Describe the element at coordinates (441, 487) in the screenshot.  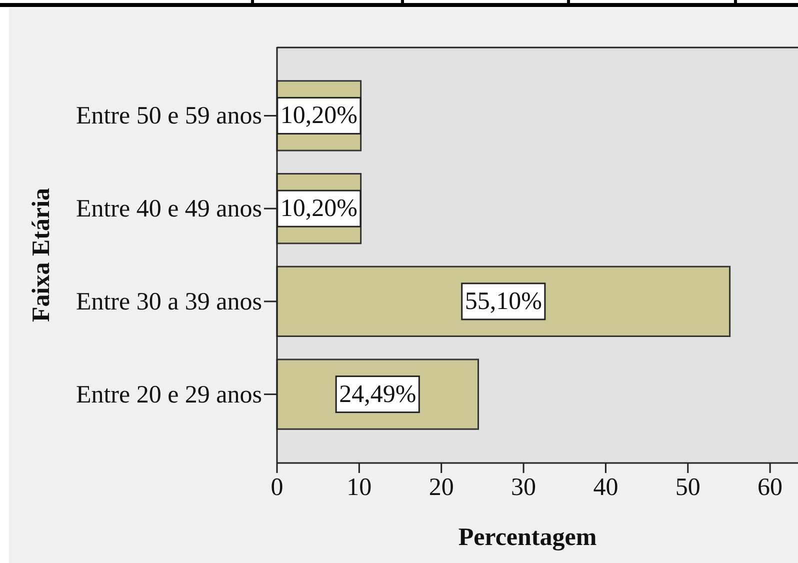
I see `x-tick-label: 20` at that location.